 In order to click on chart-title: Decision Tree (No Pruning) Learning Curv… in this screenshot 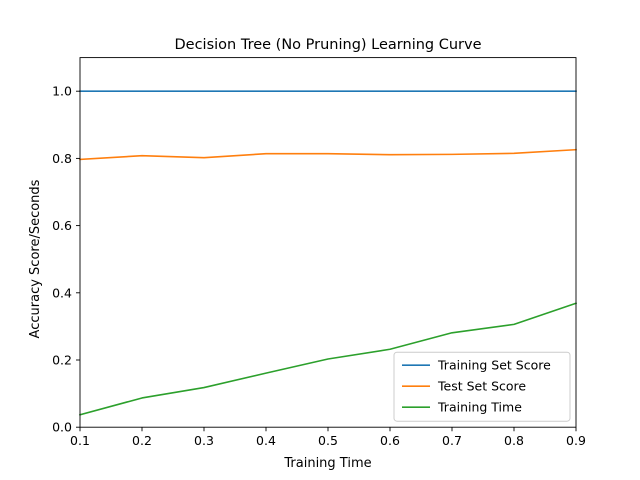, I will do `click(328, 45)`.